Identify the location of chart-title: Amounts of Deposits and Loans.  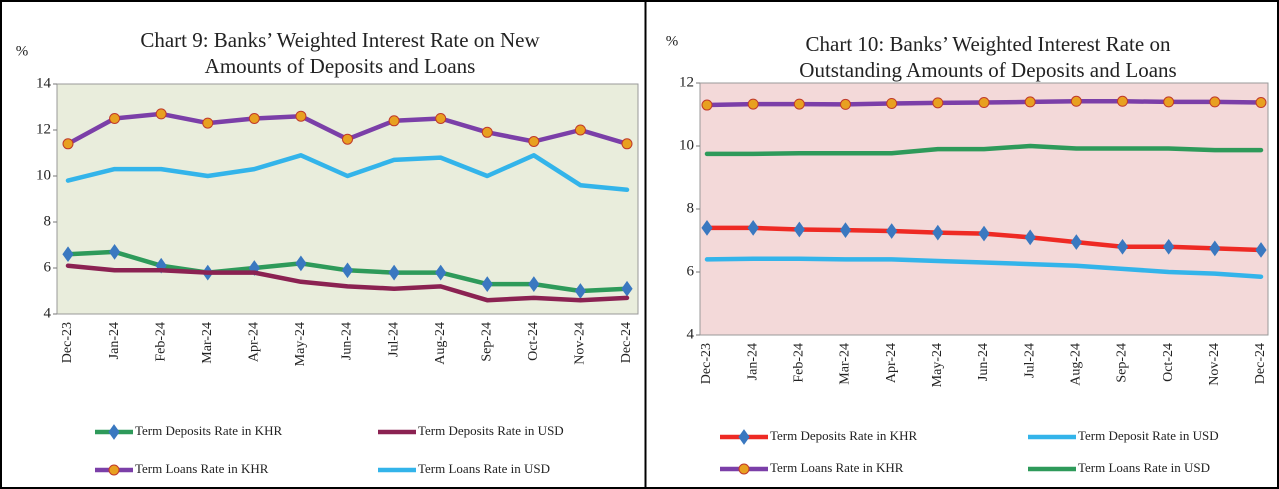
(340, 66).